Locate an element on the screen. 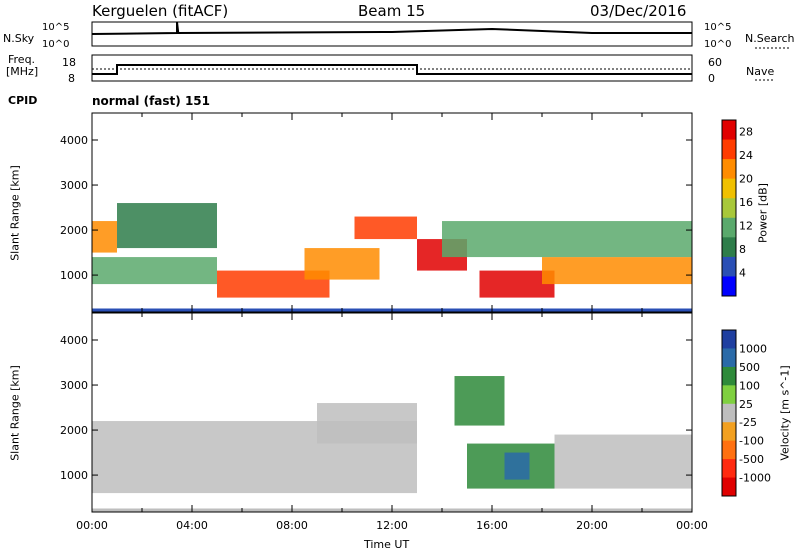 The height and width of the screenshot is (554, 800). power-colorbar-tick-2: 12 is located at coordinates (746, 226).